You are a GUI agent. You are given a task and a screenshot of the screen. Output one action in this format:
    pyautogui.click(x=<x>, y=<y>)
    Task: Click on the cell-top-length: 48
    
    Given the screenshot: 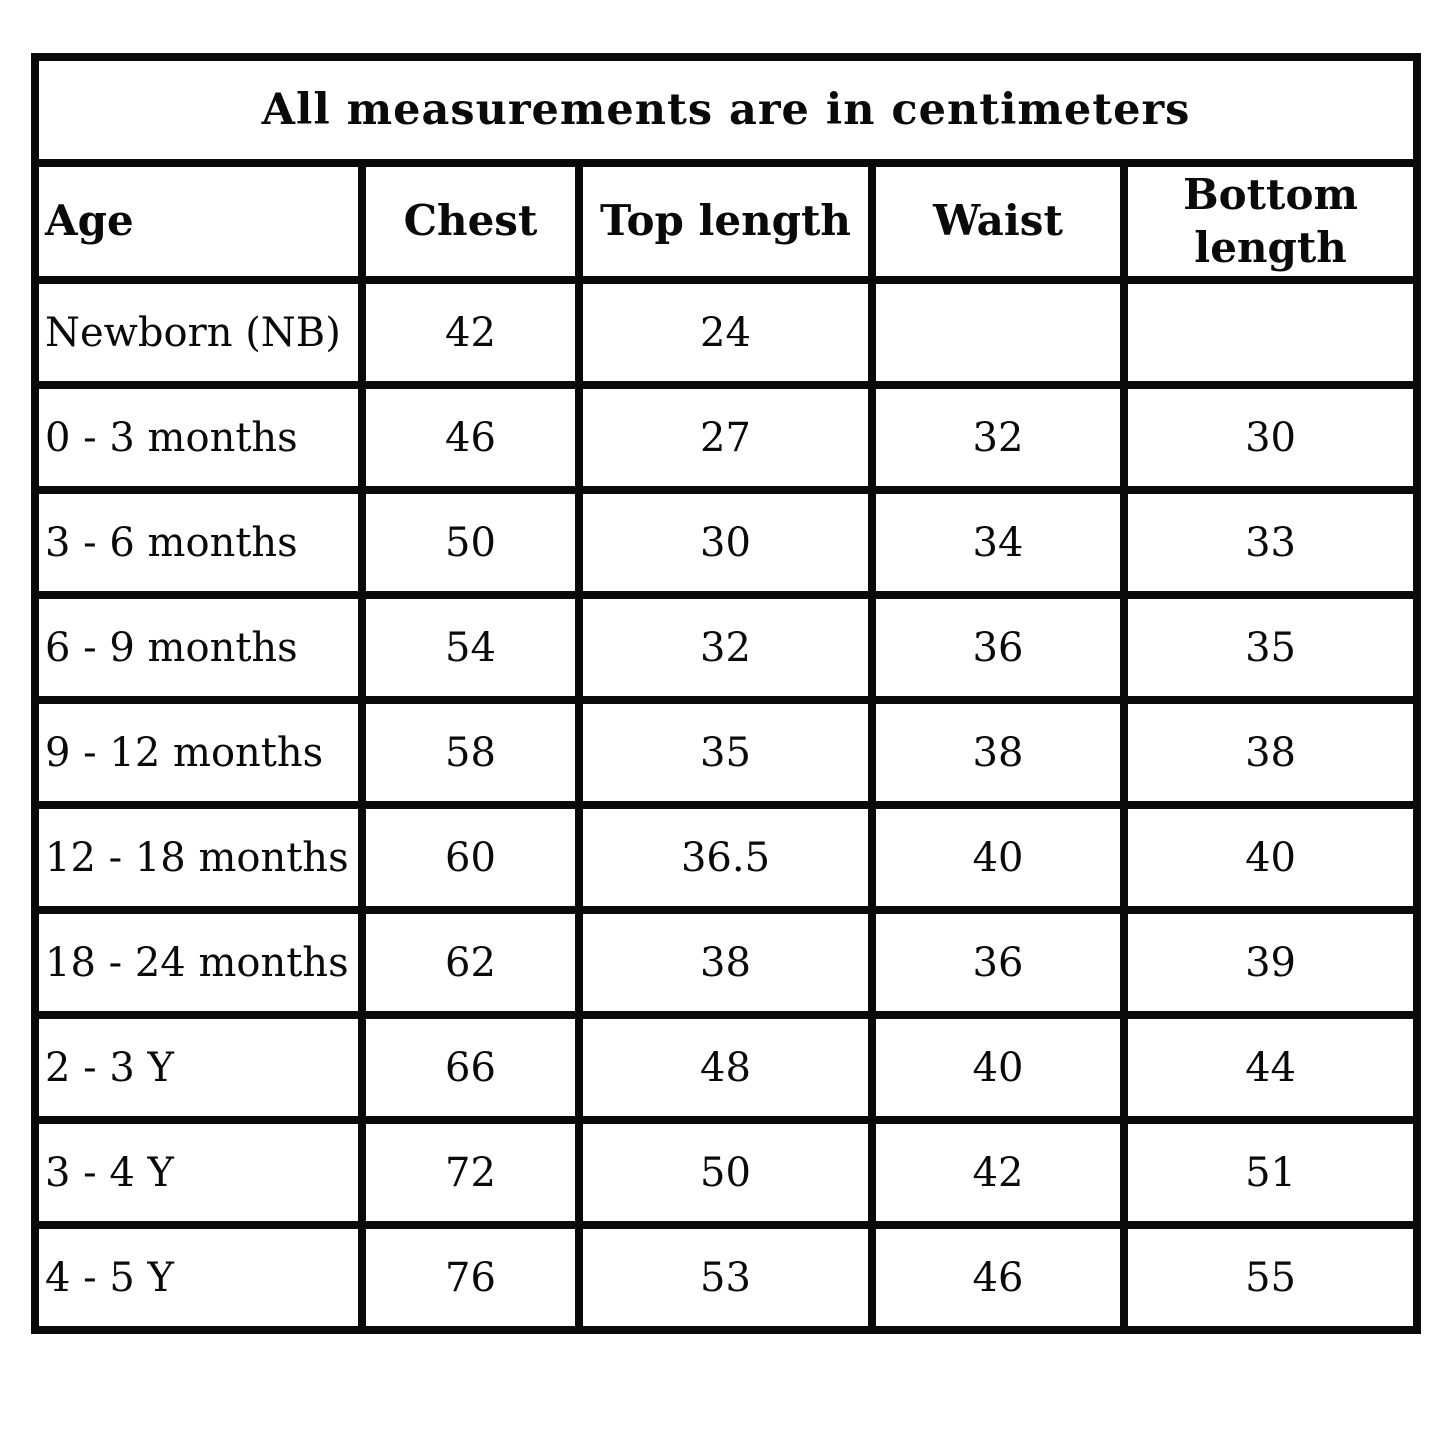 What is the action you would take?
    pyautogui.click(x=725, y=1067)
    